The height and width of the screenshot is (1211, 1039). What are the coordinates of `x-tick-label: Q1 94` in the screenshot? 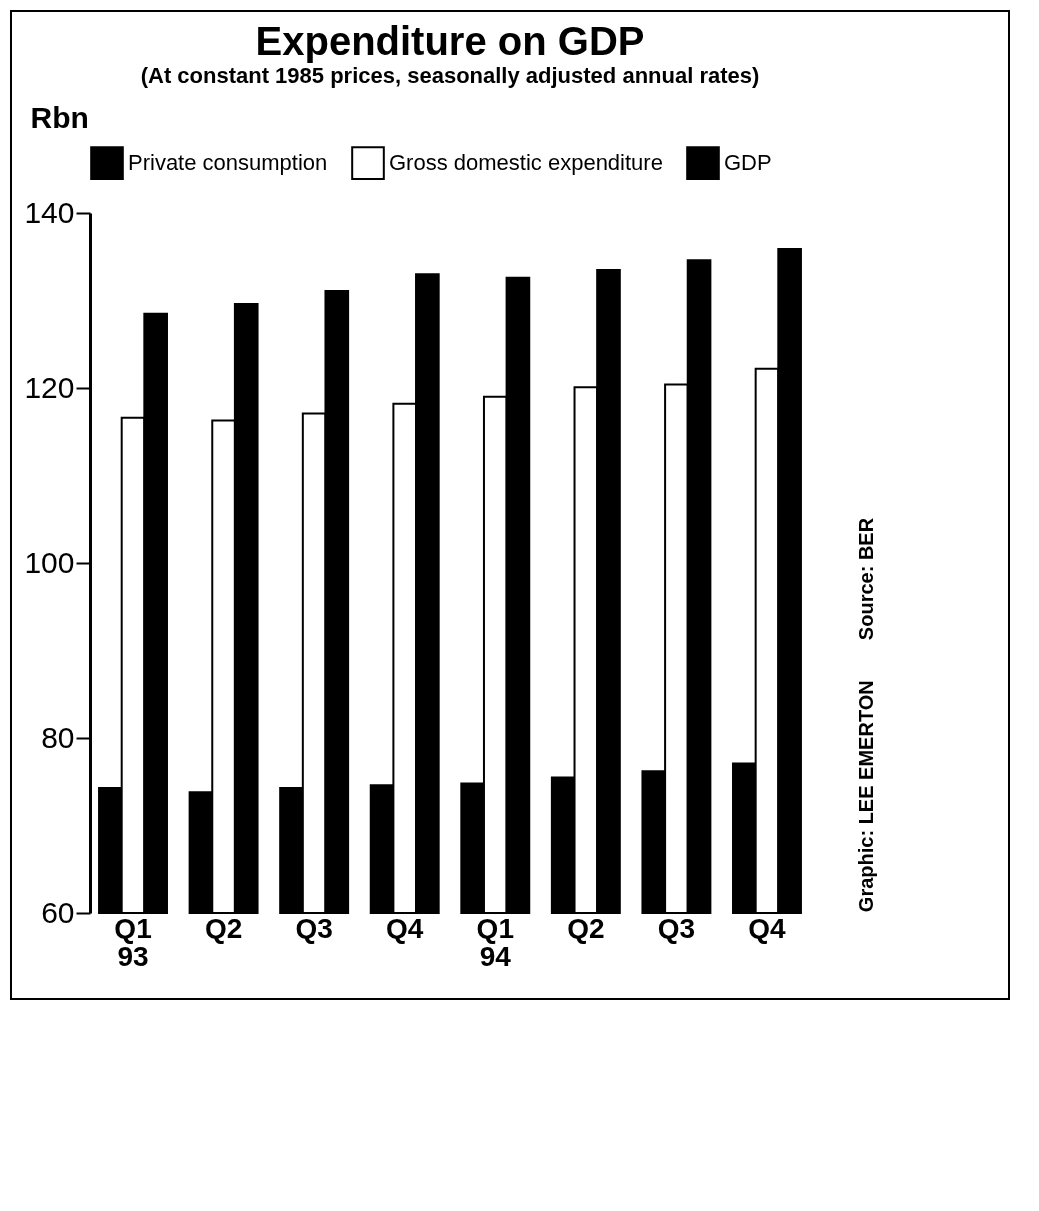 It's located at (495, 942).